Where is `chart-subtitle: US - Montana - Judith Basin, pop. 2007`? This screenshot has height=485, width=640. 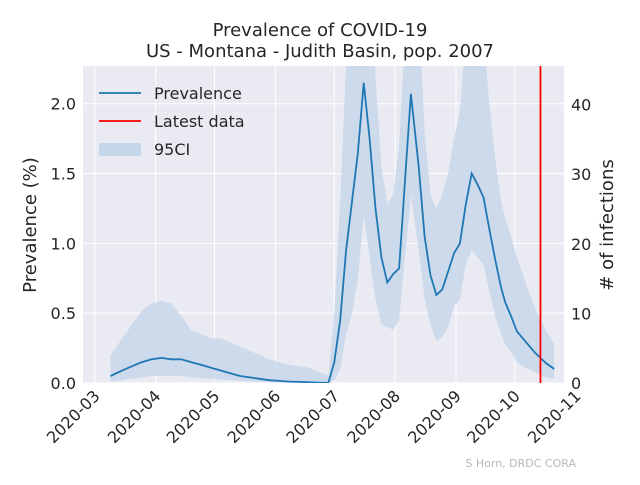
chart-subtitle: US - Montana - Judith Basin, pop. 2007 is located at coordinates (320, 51).